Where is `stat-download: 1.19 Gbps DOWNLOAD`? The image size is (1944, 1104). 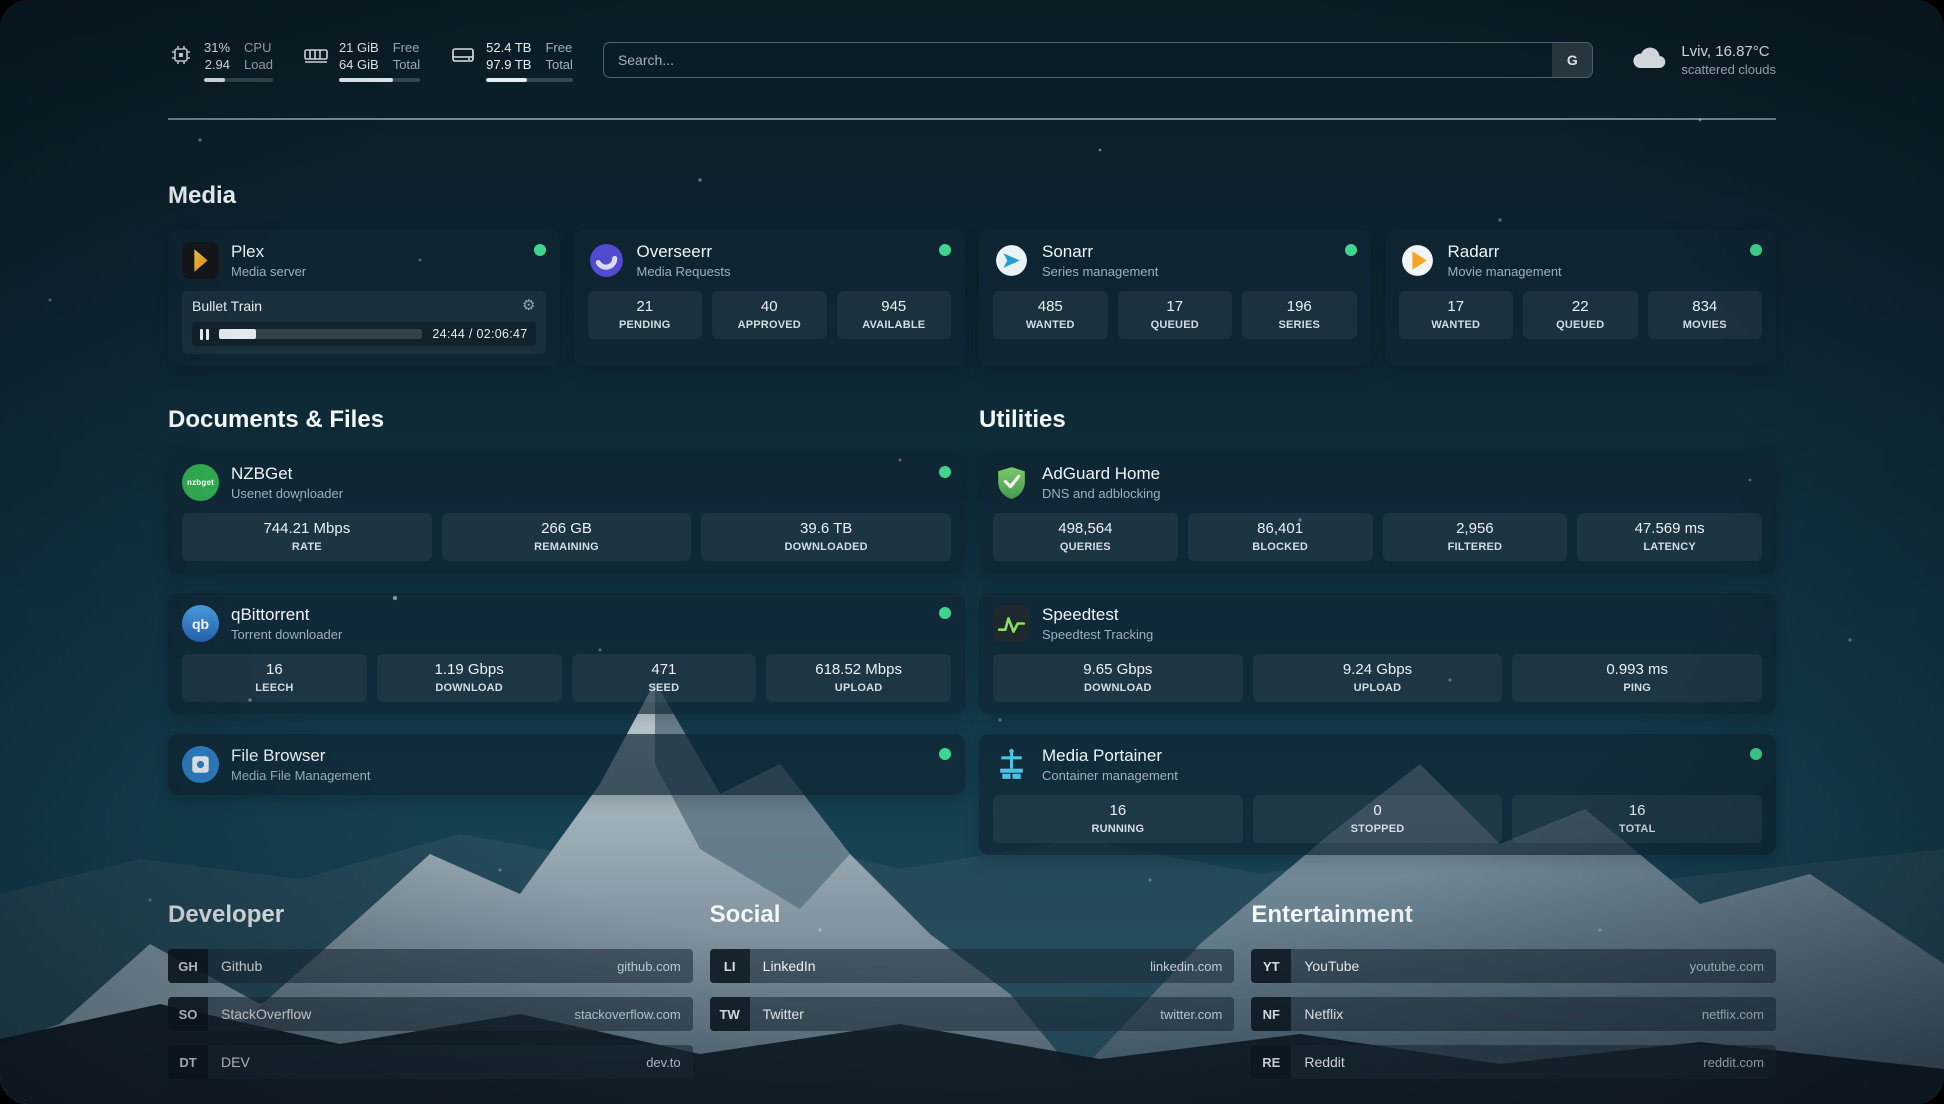
stat-download: 1.19 Gbps DOWNLOAD is located at coordinates (469, 678).